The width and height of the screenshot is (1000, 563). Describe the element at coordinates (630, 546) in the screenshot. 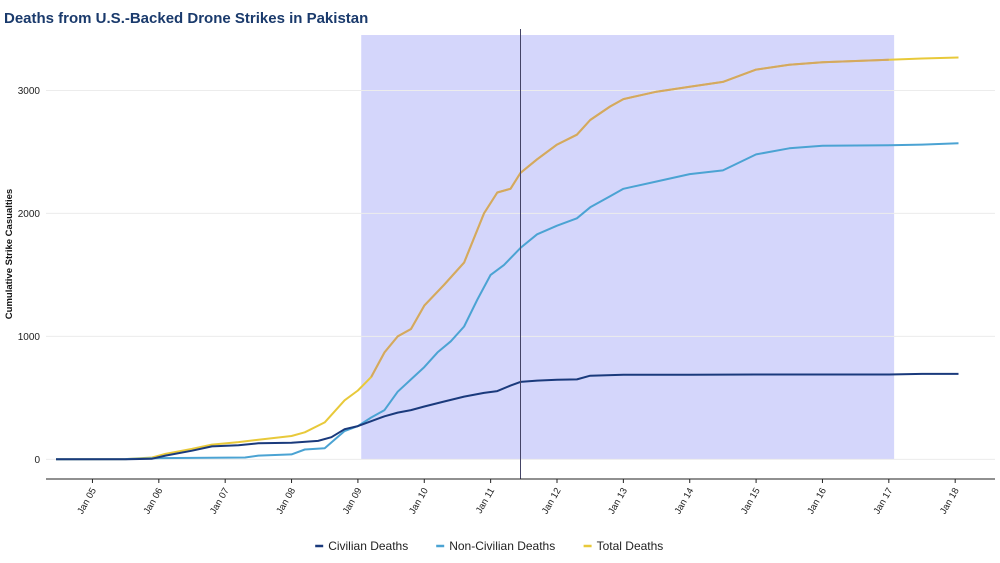

I see `legend-label: Total Deaths` at that location.